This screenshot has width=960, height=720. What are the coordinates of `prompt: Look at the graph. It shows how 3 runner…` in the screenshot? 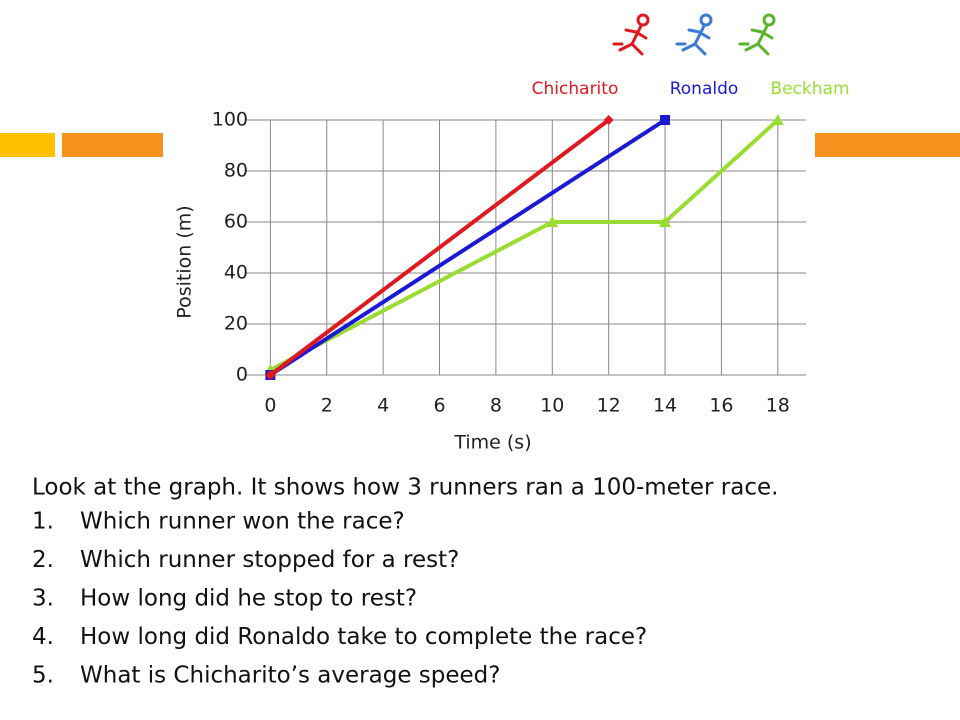 It's located at (405, 488).